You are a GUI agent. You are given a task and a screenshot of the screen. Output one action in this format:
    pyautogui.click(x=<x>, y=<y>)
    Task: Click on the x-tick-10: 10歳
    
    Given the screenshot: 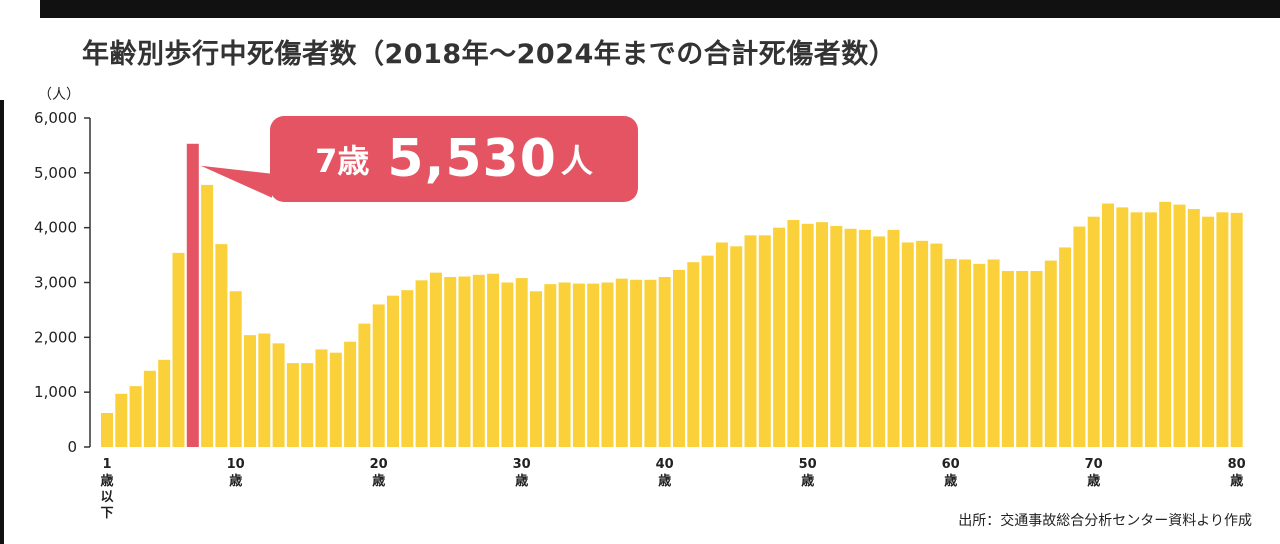 What is the action you would take?
    pyautogui.click(x=236, y=473)
    